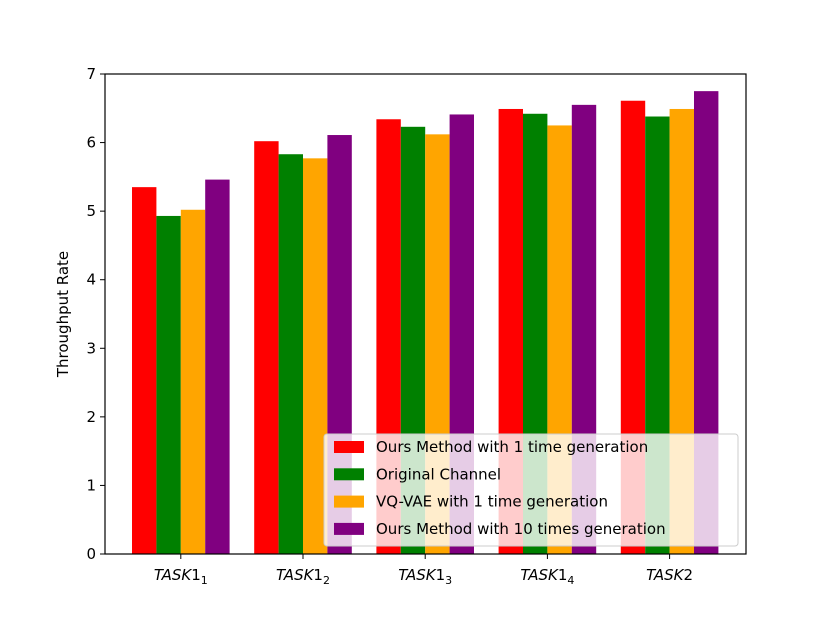 The image size is (830, 623). I want to click on bar-series1-cat1, so click(144, 370).